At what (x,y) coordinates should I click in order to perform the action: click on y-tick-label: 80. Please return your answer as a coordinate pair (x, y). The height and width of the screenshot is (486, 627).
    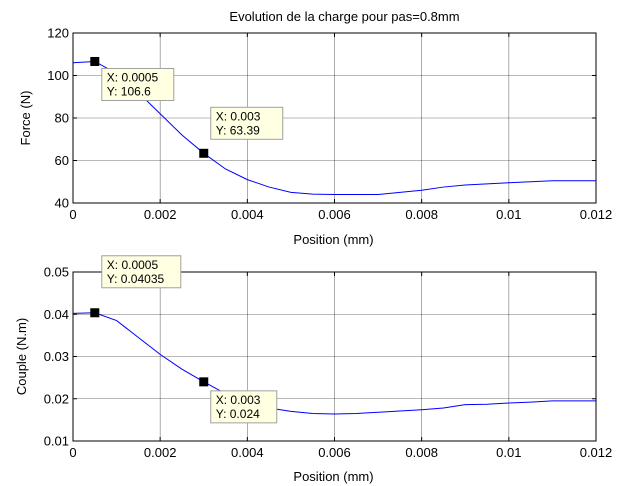
    Looking at the image, I should click on (62, 118).